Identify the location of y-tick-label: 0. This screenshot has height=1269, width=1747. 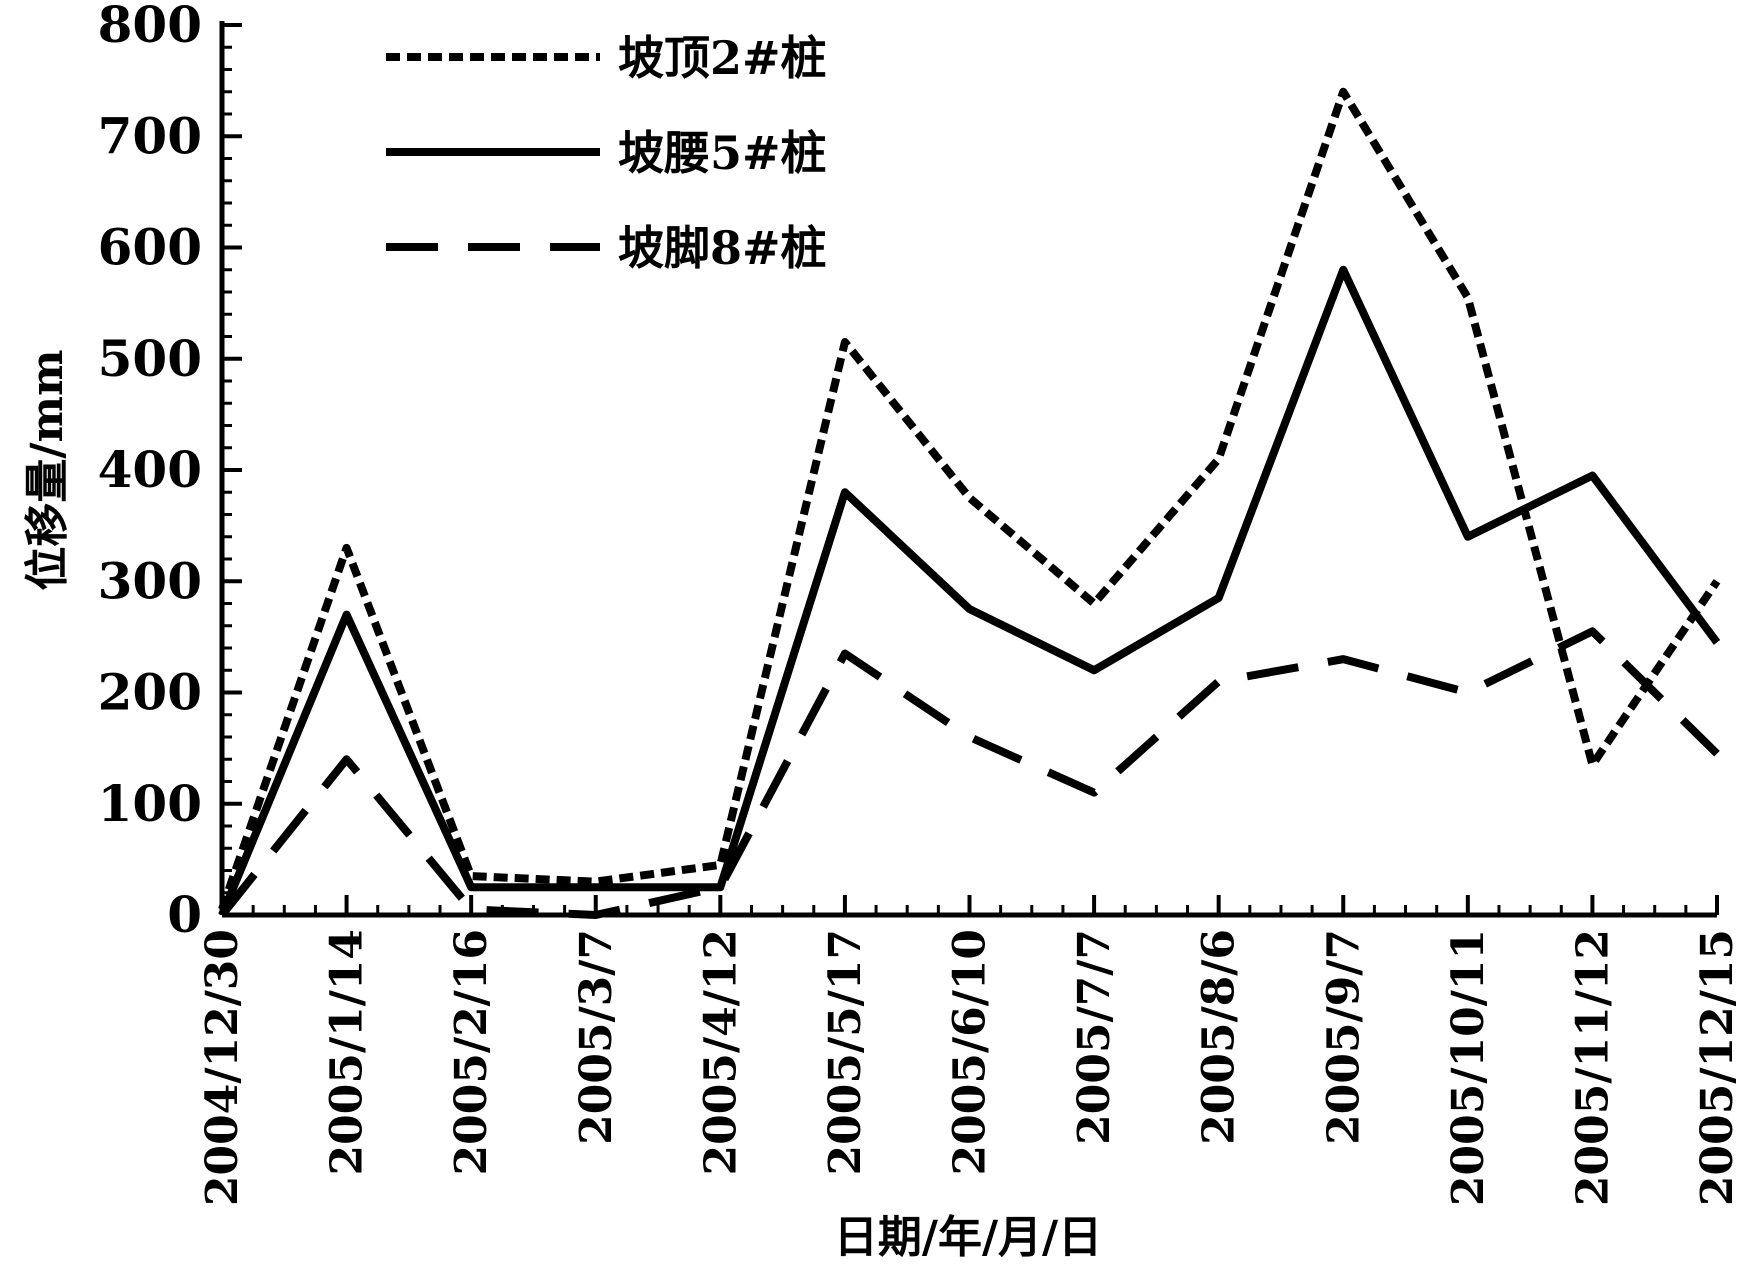
(184, 914).